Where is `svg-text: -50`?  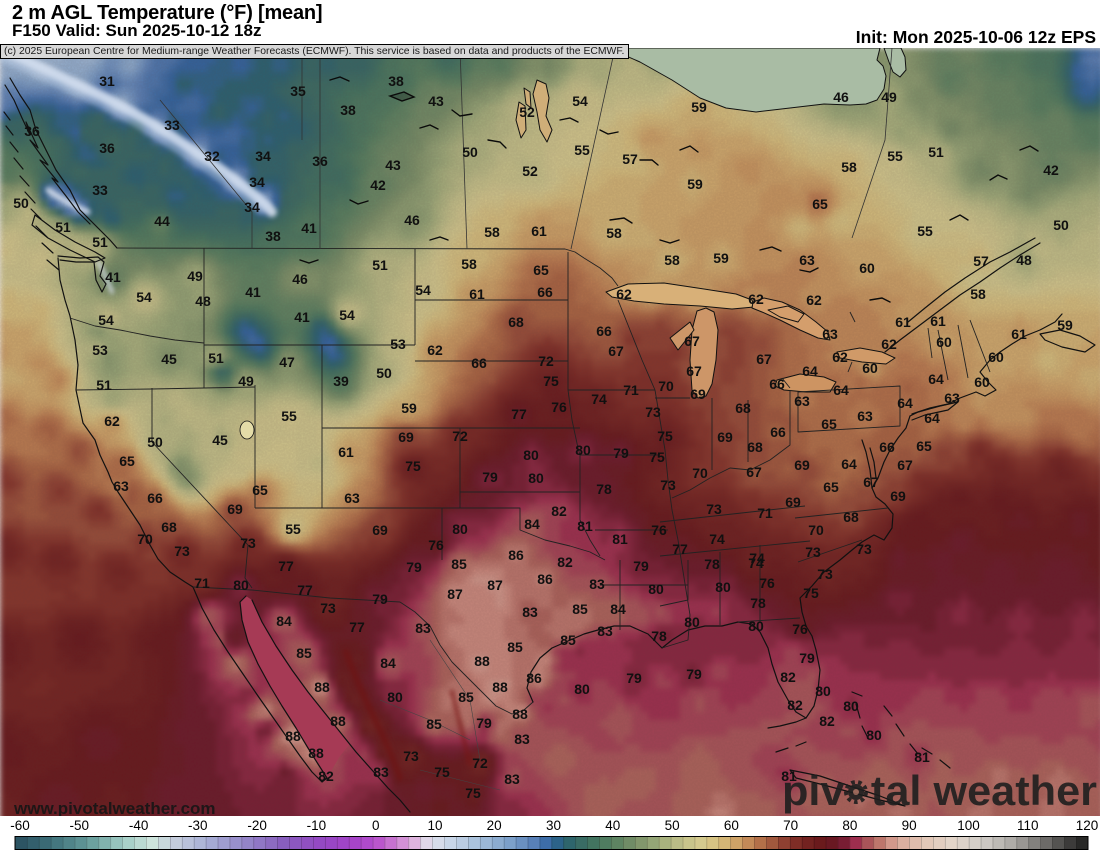
svg-text: -50 is located at coordinates (80, 825).